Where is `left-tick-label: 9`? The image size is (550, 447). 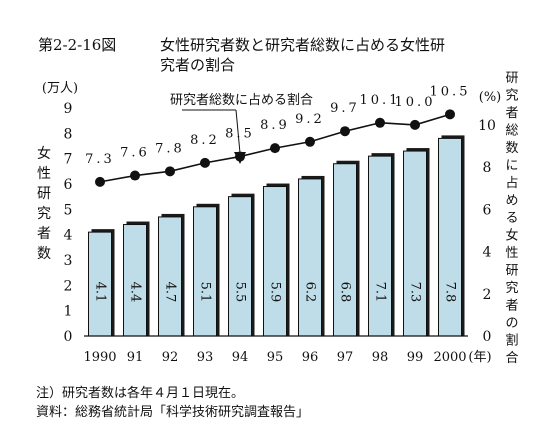
left-tick-label: 9 is located at coordinates (68, 109).